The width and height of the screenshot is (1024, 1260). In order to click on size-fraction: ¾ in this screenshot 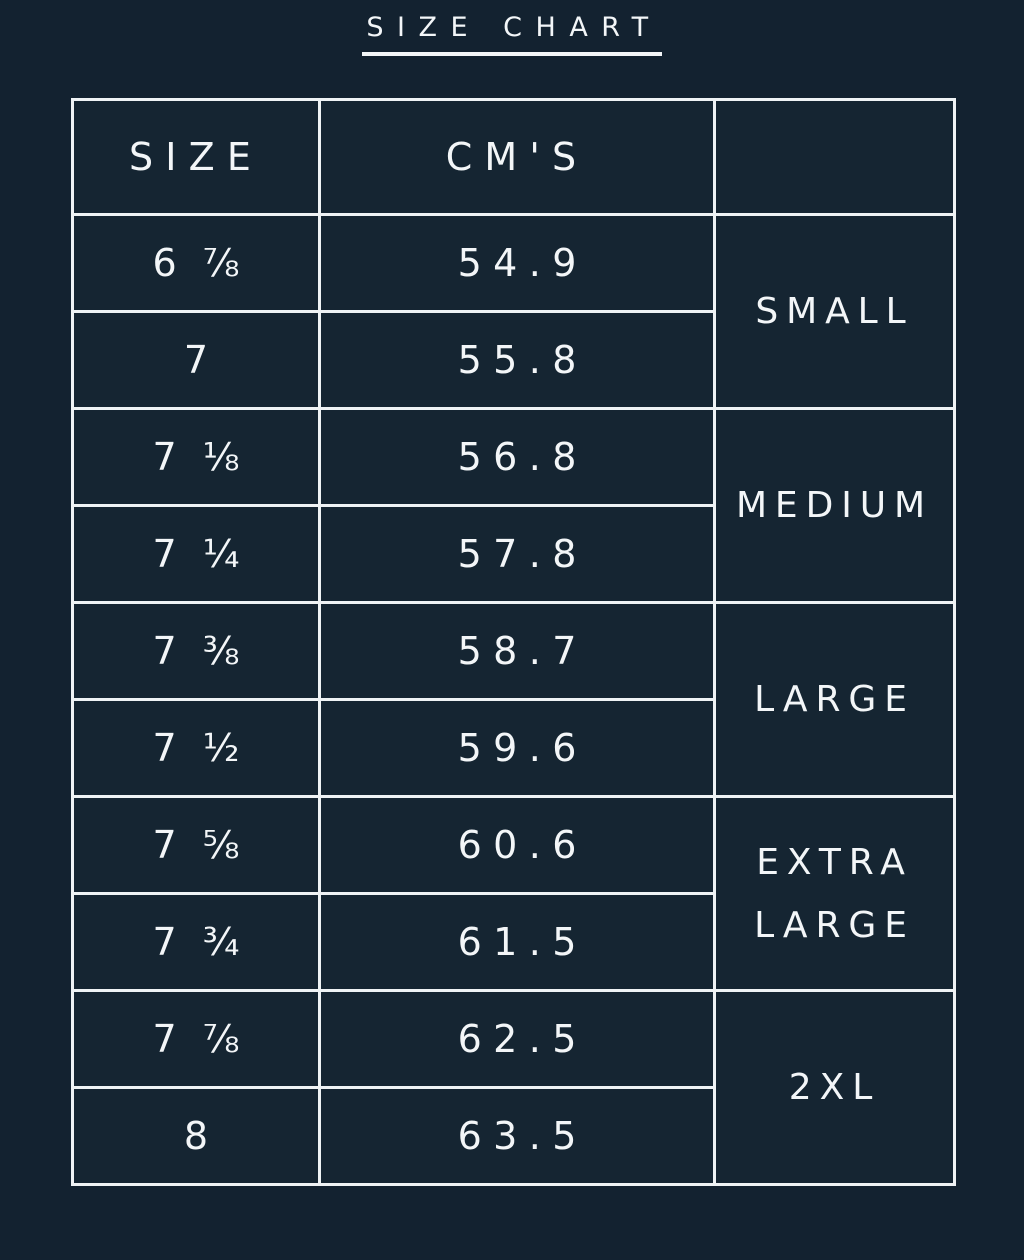, I will do `click(221, 942)`.